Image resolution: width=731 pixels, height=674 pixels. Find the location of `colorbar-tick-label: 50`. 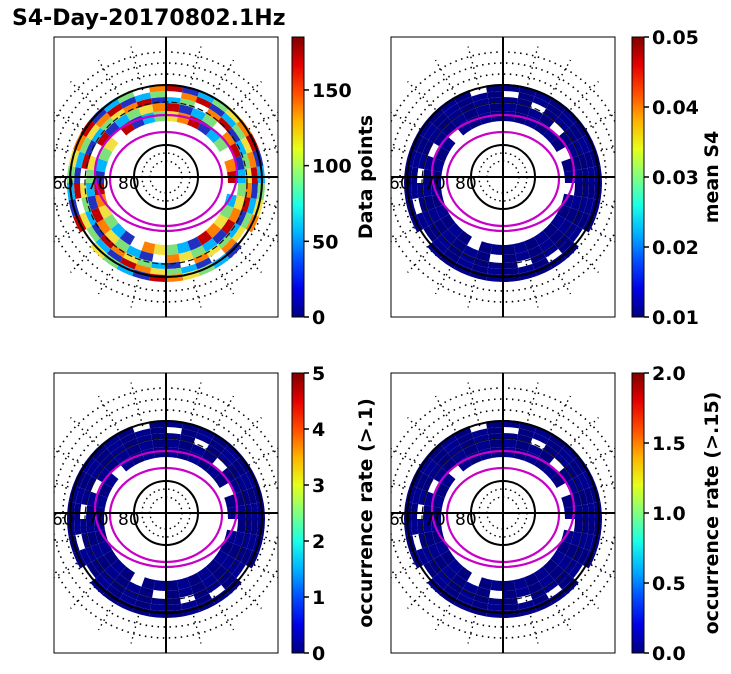

colorbar-tick-label: 50 is located at coordinates (325, 242).